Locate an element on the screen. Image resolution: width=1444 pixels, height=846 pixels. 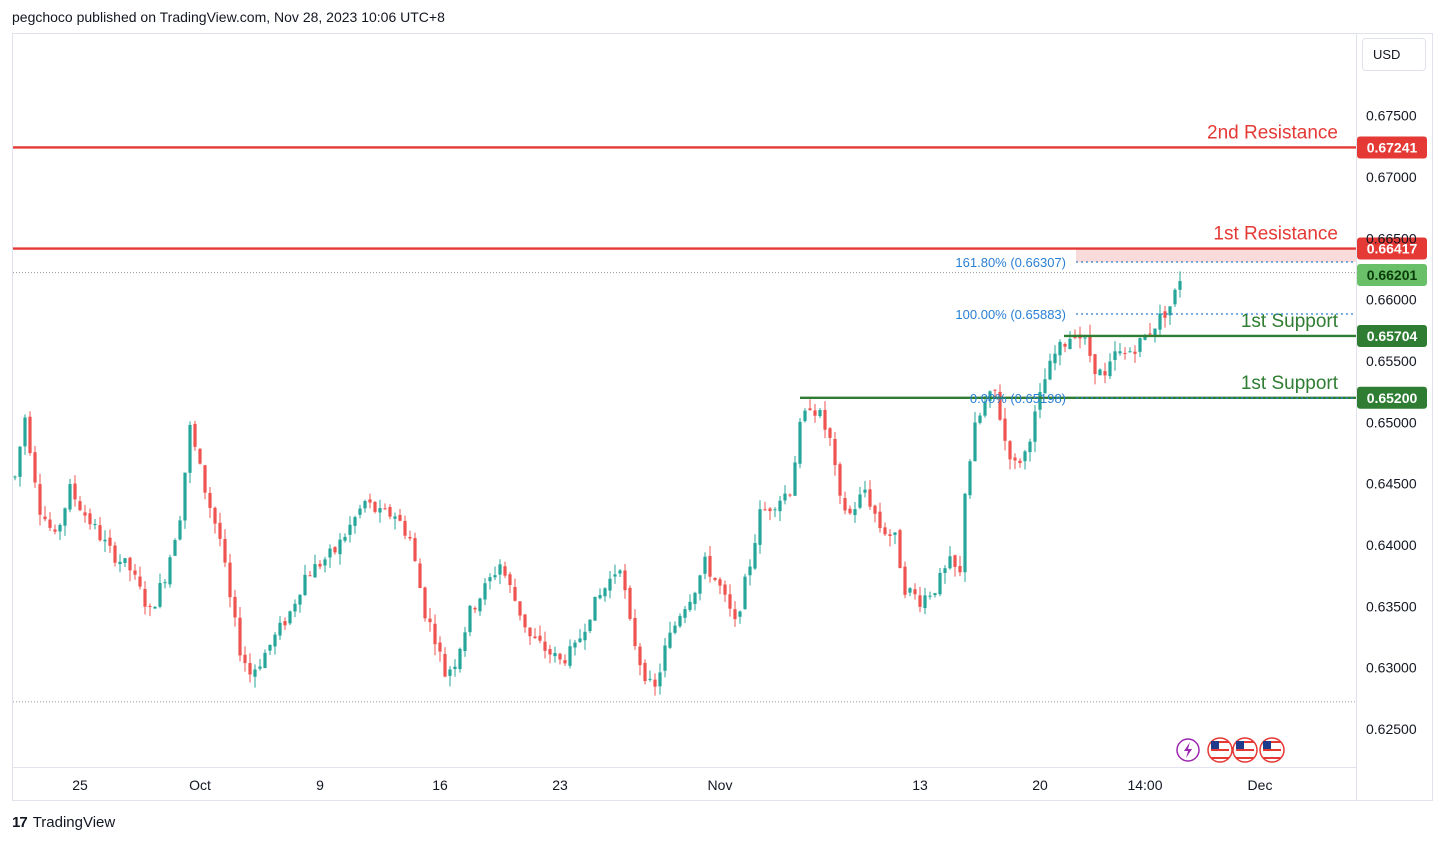
lightning-icon is located at coordinates (1188, 750).